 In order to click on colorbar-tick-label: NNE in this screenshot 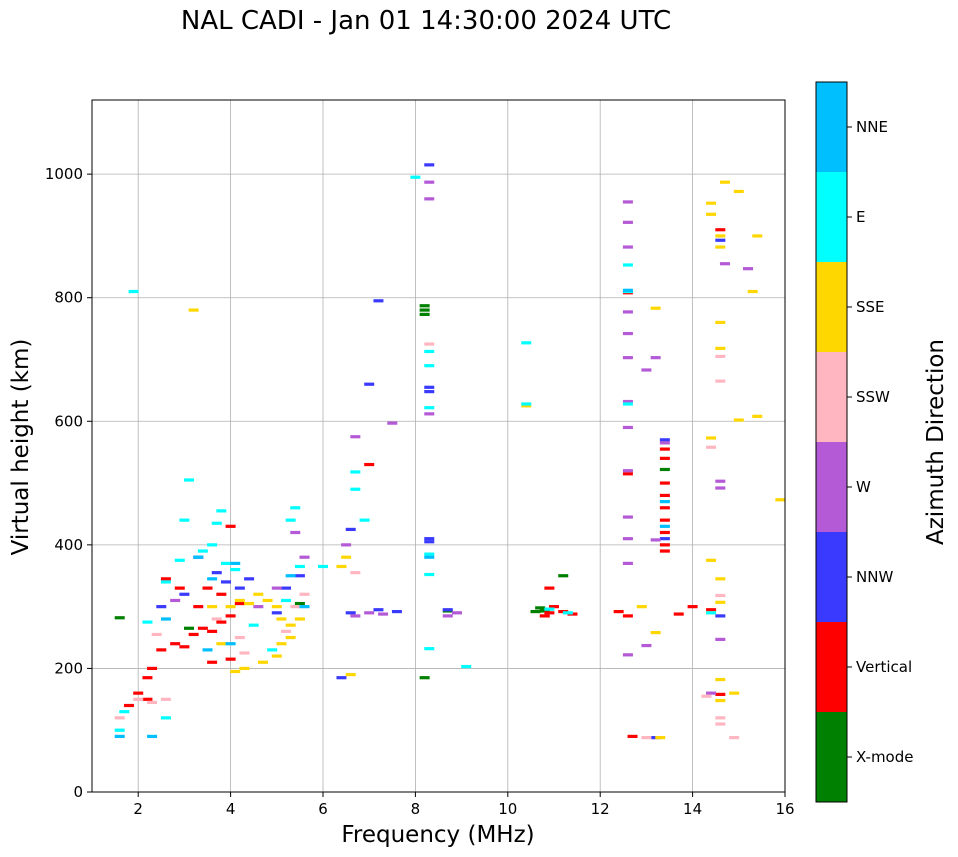, I will do `click(872, 127)`.